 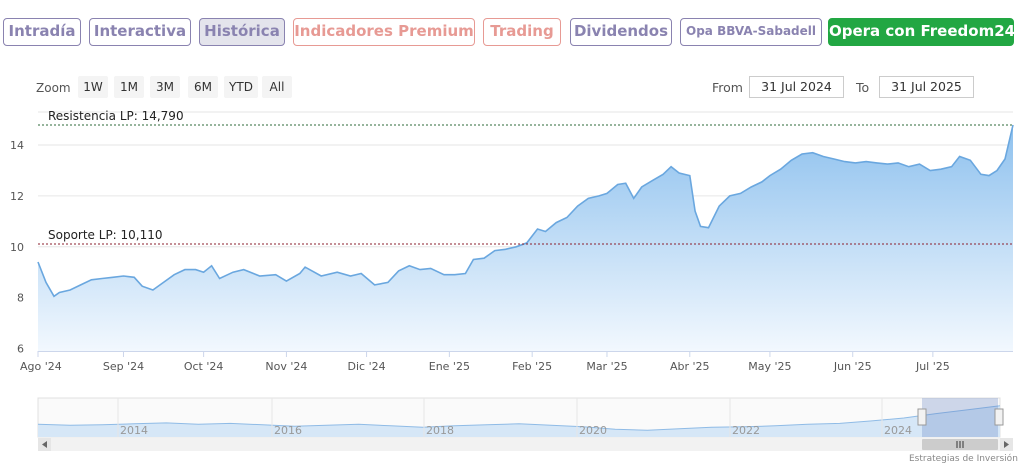 I want to click on x-tick-label: Ene '25, so click(x=449, y=366).